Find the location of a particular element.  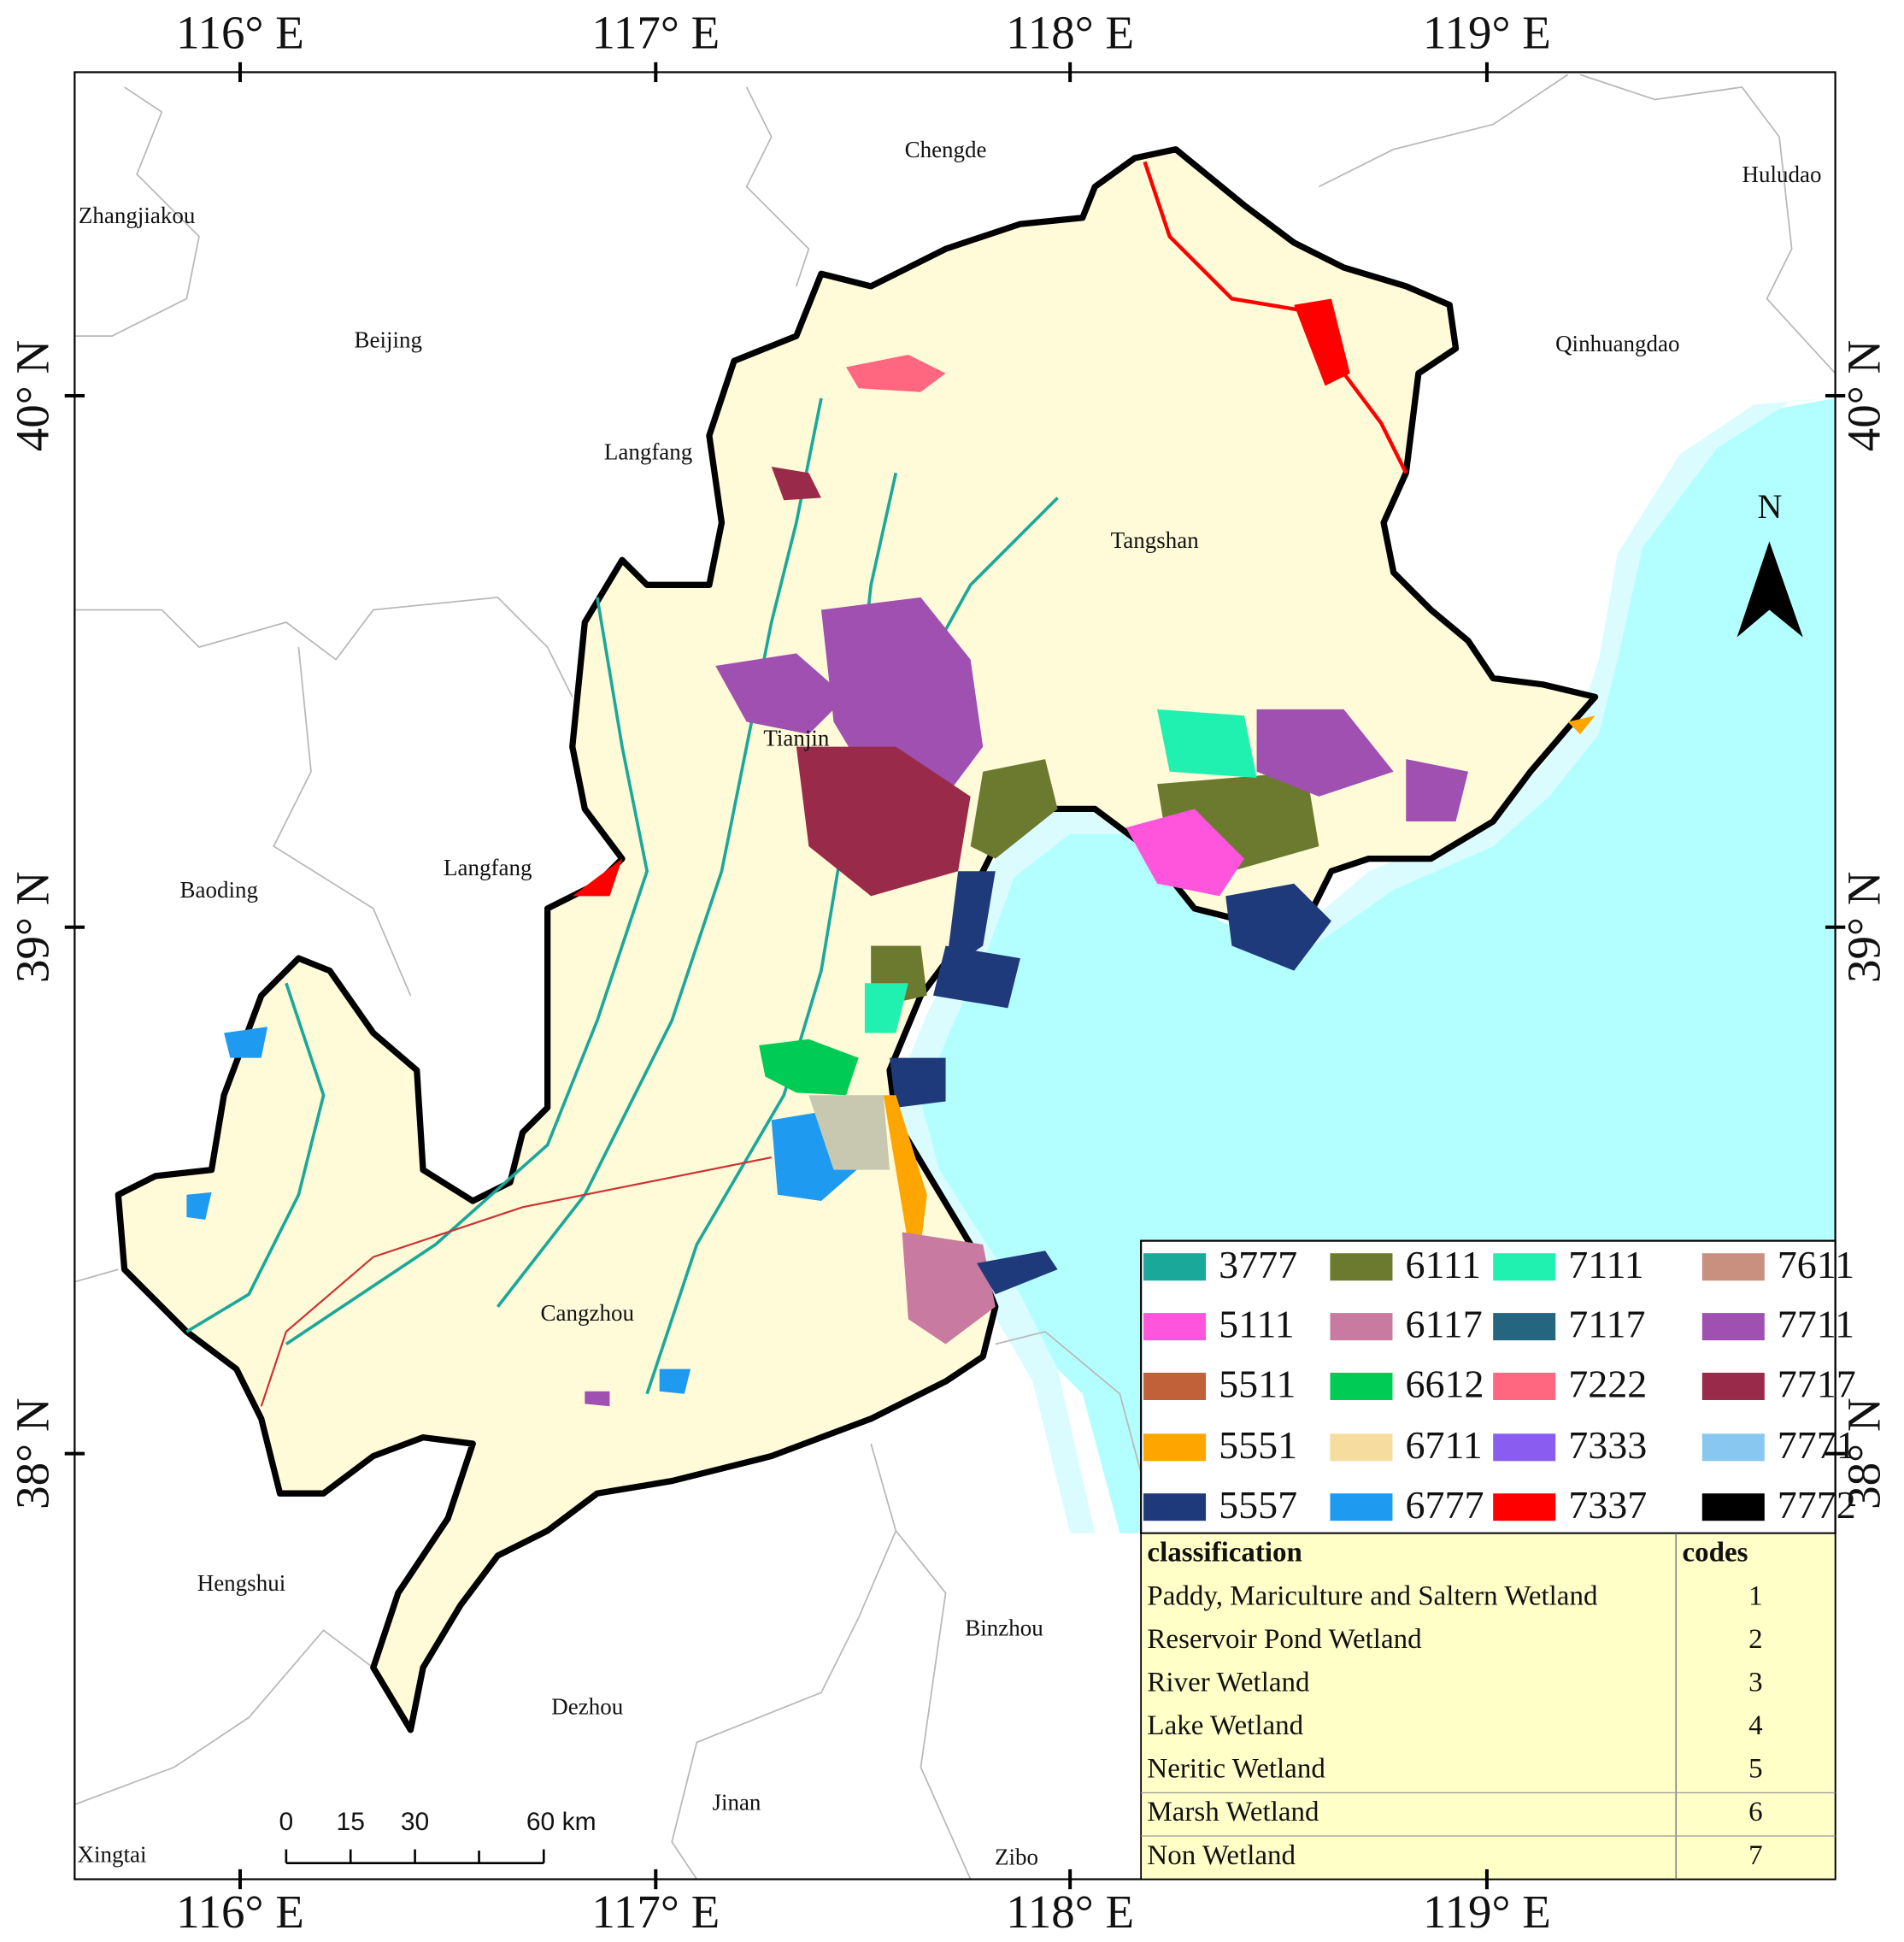

legend-label: 7711 is located at coordinates (1816, 1324).